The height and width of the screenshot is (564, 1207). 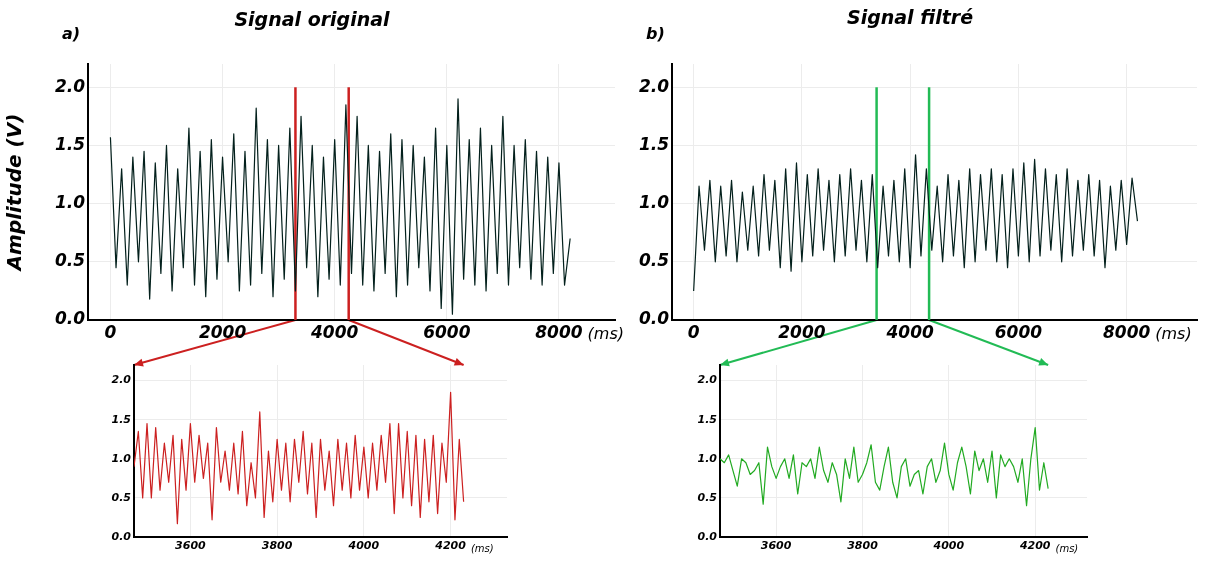 What do you see at coordinates (910, 17) in the screenshot?
I see `chart-title: Signal filtré` at bounding box center [910, 17].